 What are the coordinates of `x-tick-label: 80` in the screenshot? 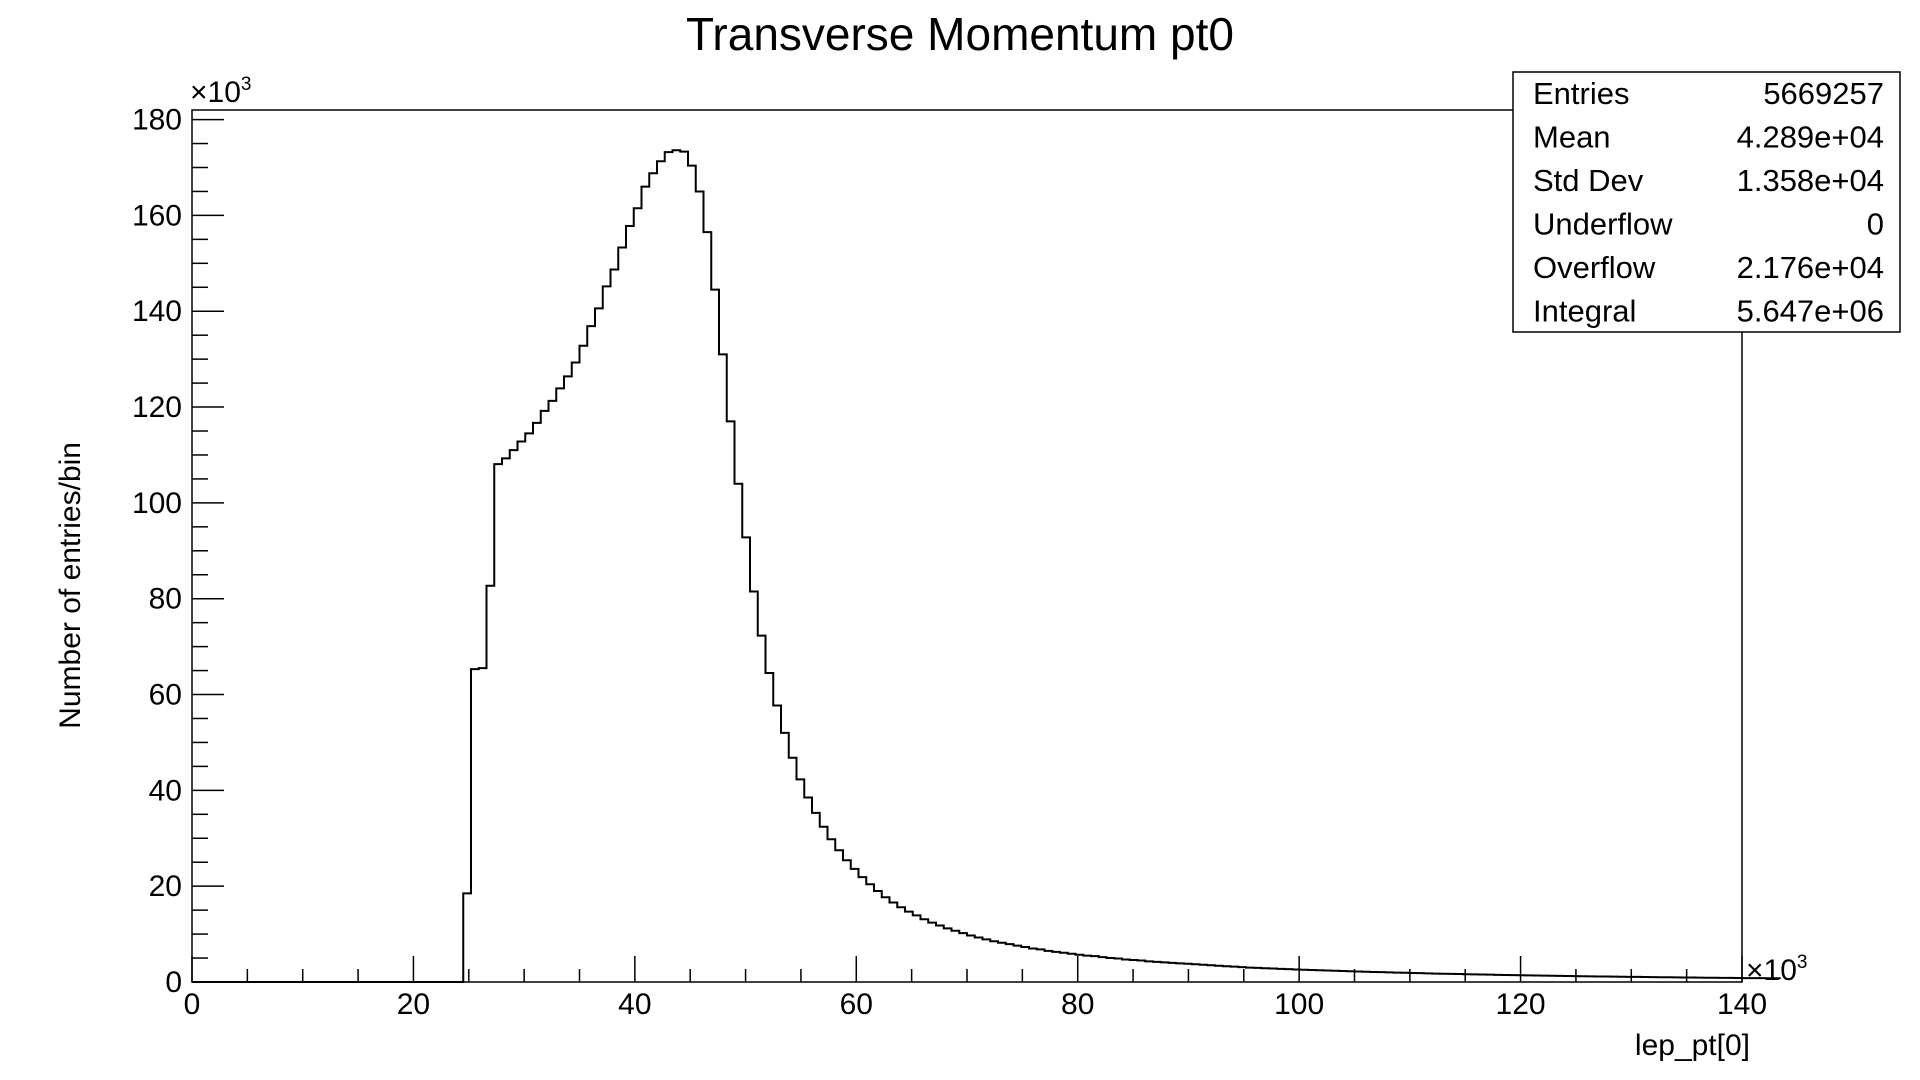 It's located at (1077, 1004).